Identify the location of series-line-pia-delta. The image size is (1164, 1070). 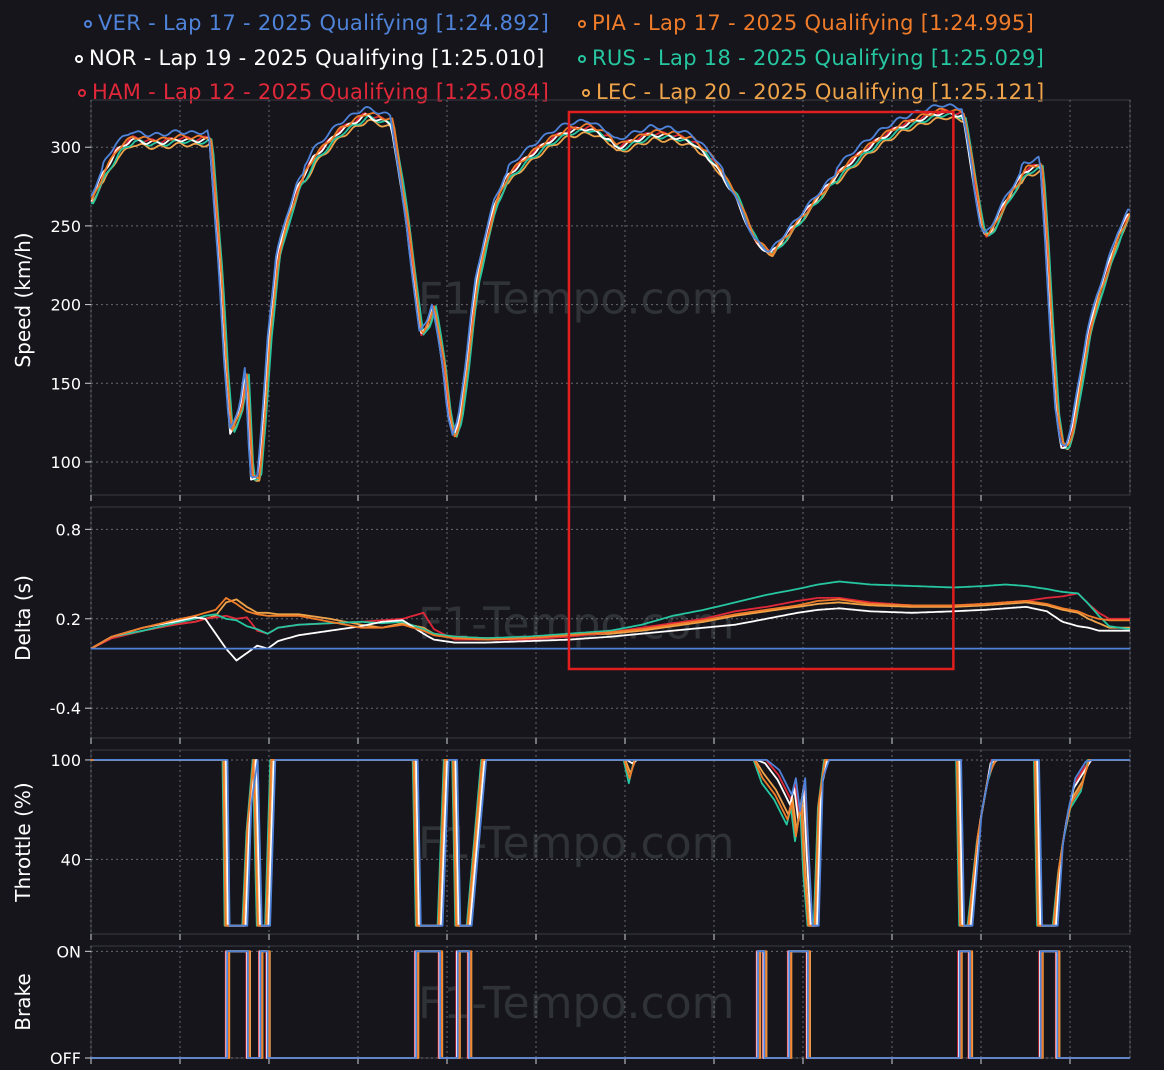
(610, 623).